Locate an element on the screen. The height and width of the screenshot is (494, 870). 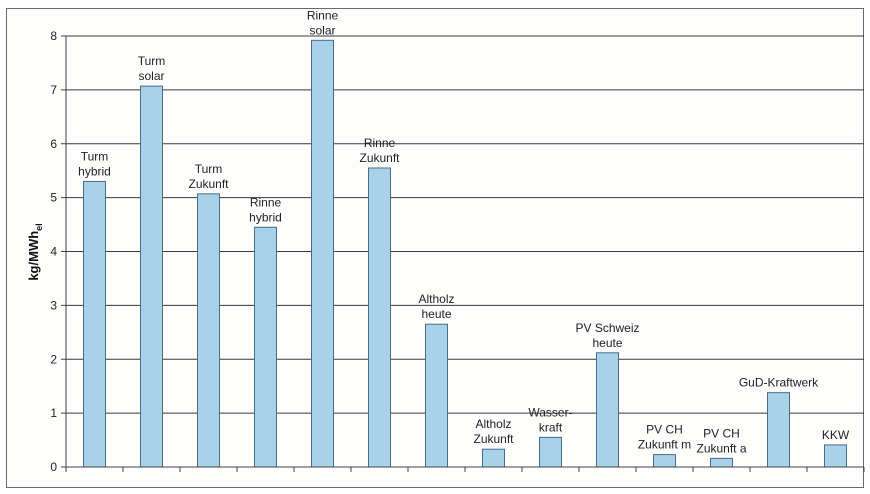
bar-label: Altholz heute is located at coordinates (436, 306).